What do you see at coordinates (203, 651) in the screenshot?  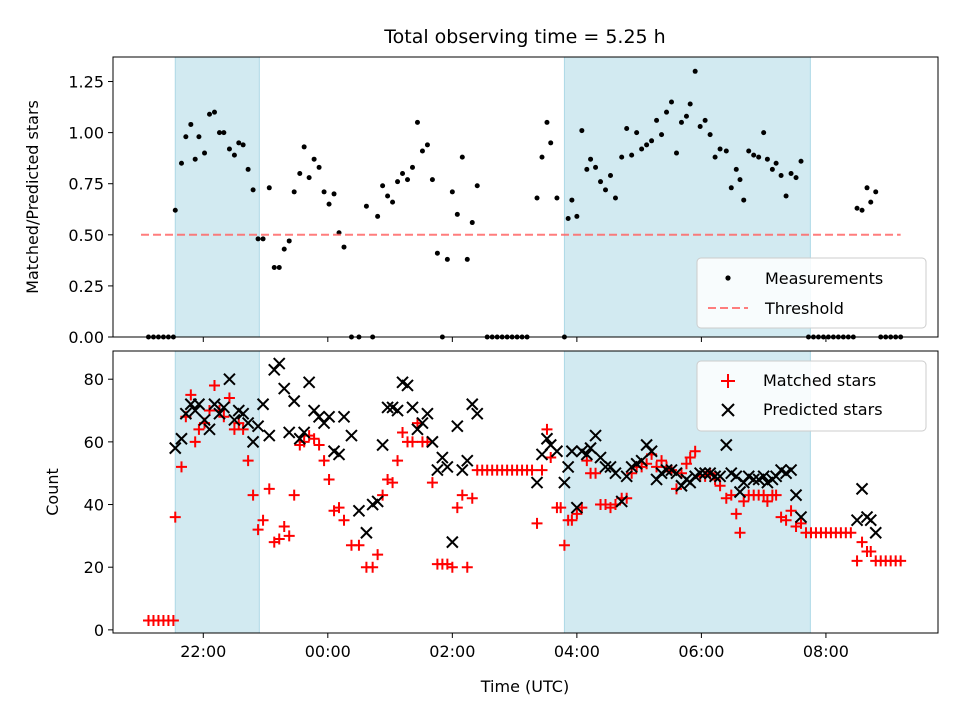 I see `xtick-label: 22:00` at bounding box center [203, 651].